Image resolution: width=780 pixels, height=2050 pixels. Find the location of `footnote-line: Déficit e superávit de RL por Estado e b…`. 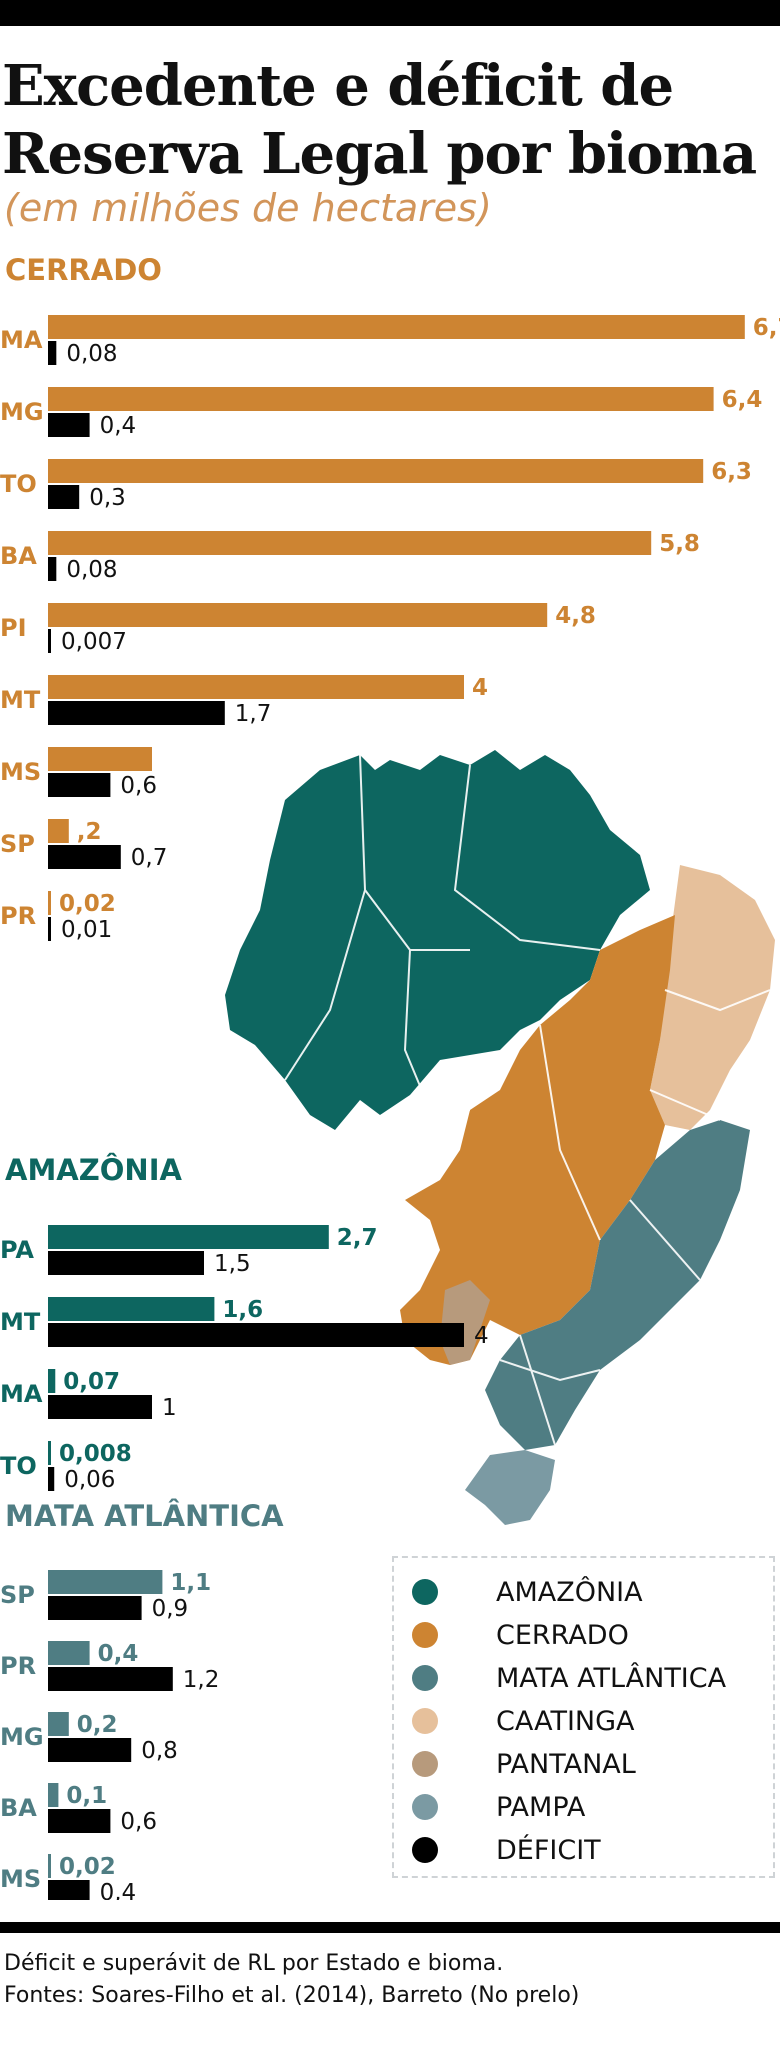

footnote-line: Déficit e superávit de RL por Estado e b… is located at coordinates (254, 1963).